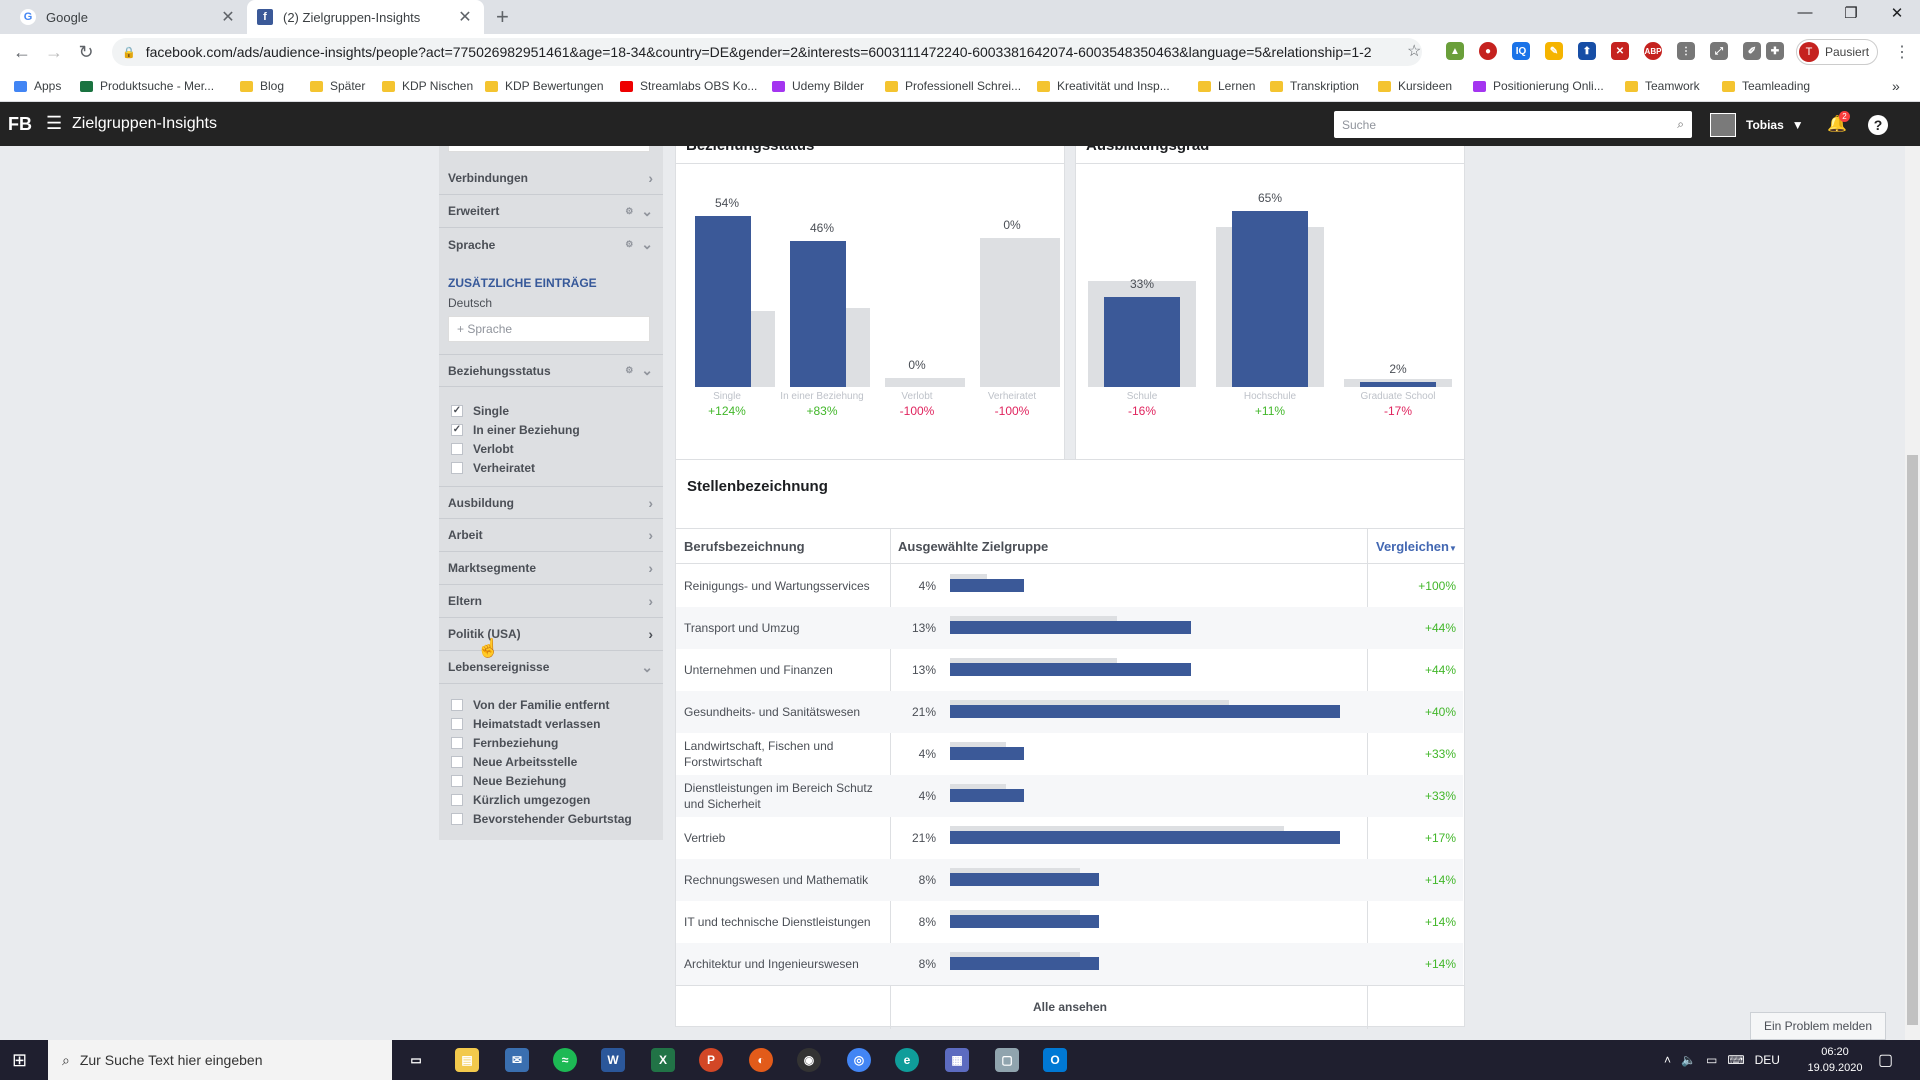 The width and height of the screenshot is (1920, 1080). What do you see at coordinates (1766, 86) in the screenshot?
I see `bookmark-item: Teamleading` at bounding box center [1766, 86].